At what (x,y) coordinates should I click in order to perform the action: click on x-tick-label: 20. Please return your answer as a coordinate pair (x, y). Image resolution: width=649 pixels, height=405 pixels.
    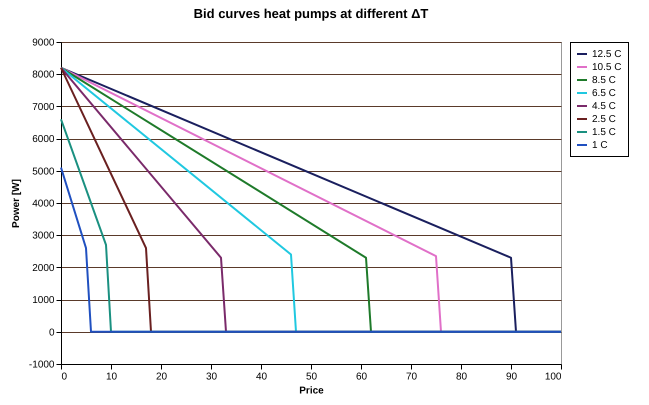
    Looking at the image, I should click on (162, 377).